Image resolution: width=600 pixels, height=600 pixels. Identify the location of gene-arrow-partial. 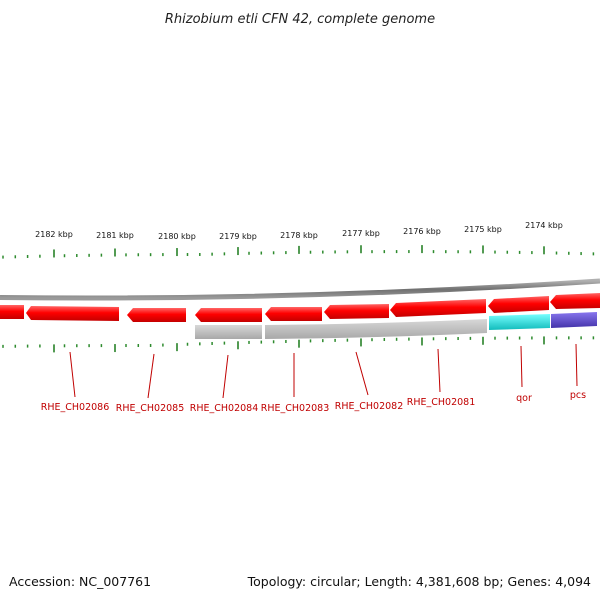
(12, 312).